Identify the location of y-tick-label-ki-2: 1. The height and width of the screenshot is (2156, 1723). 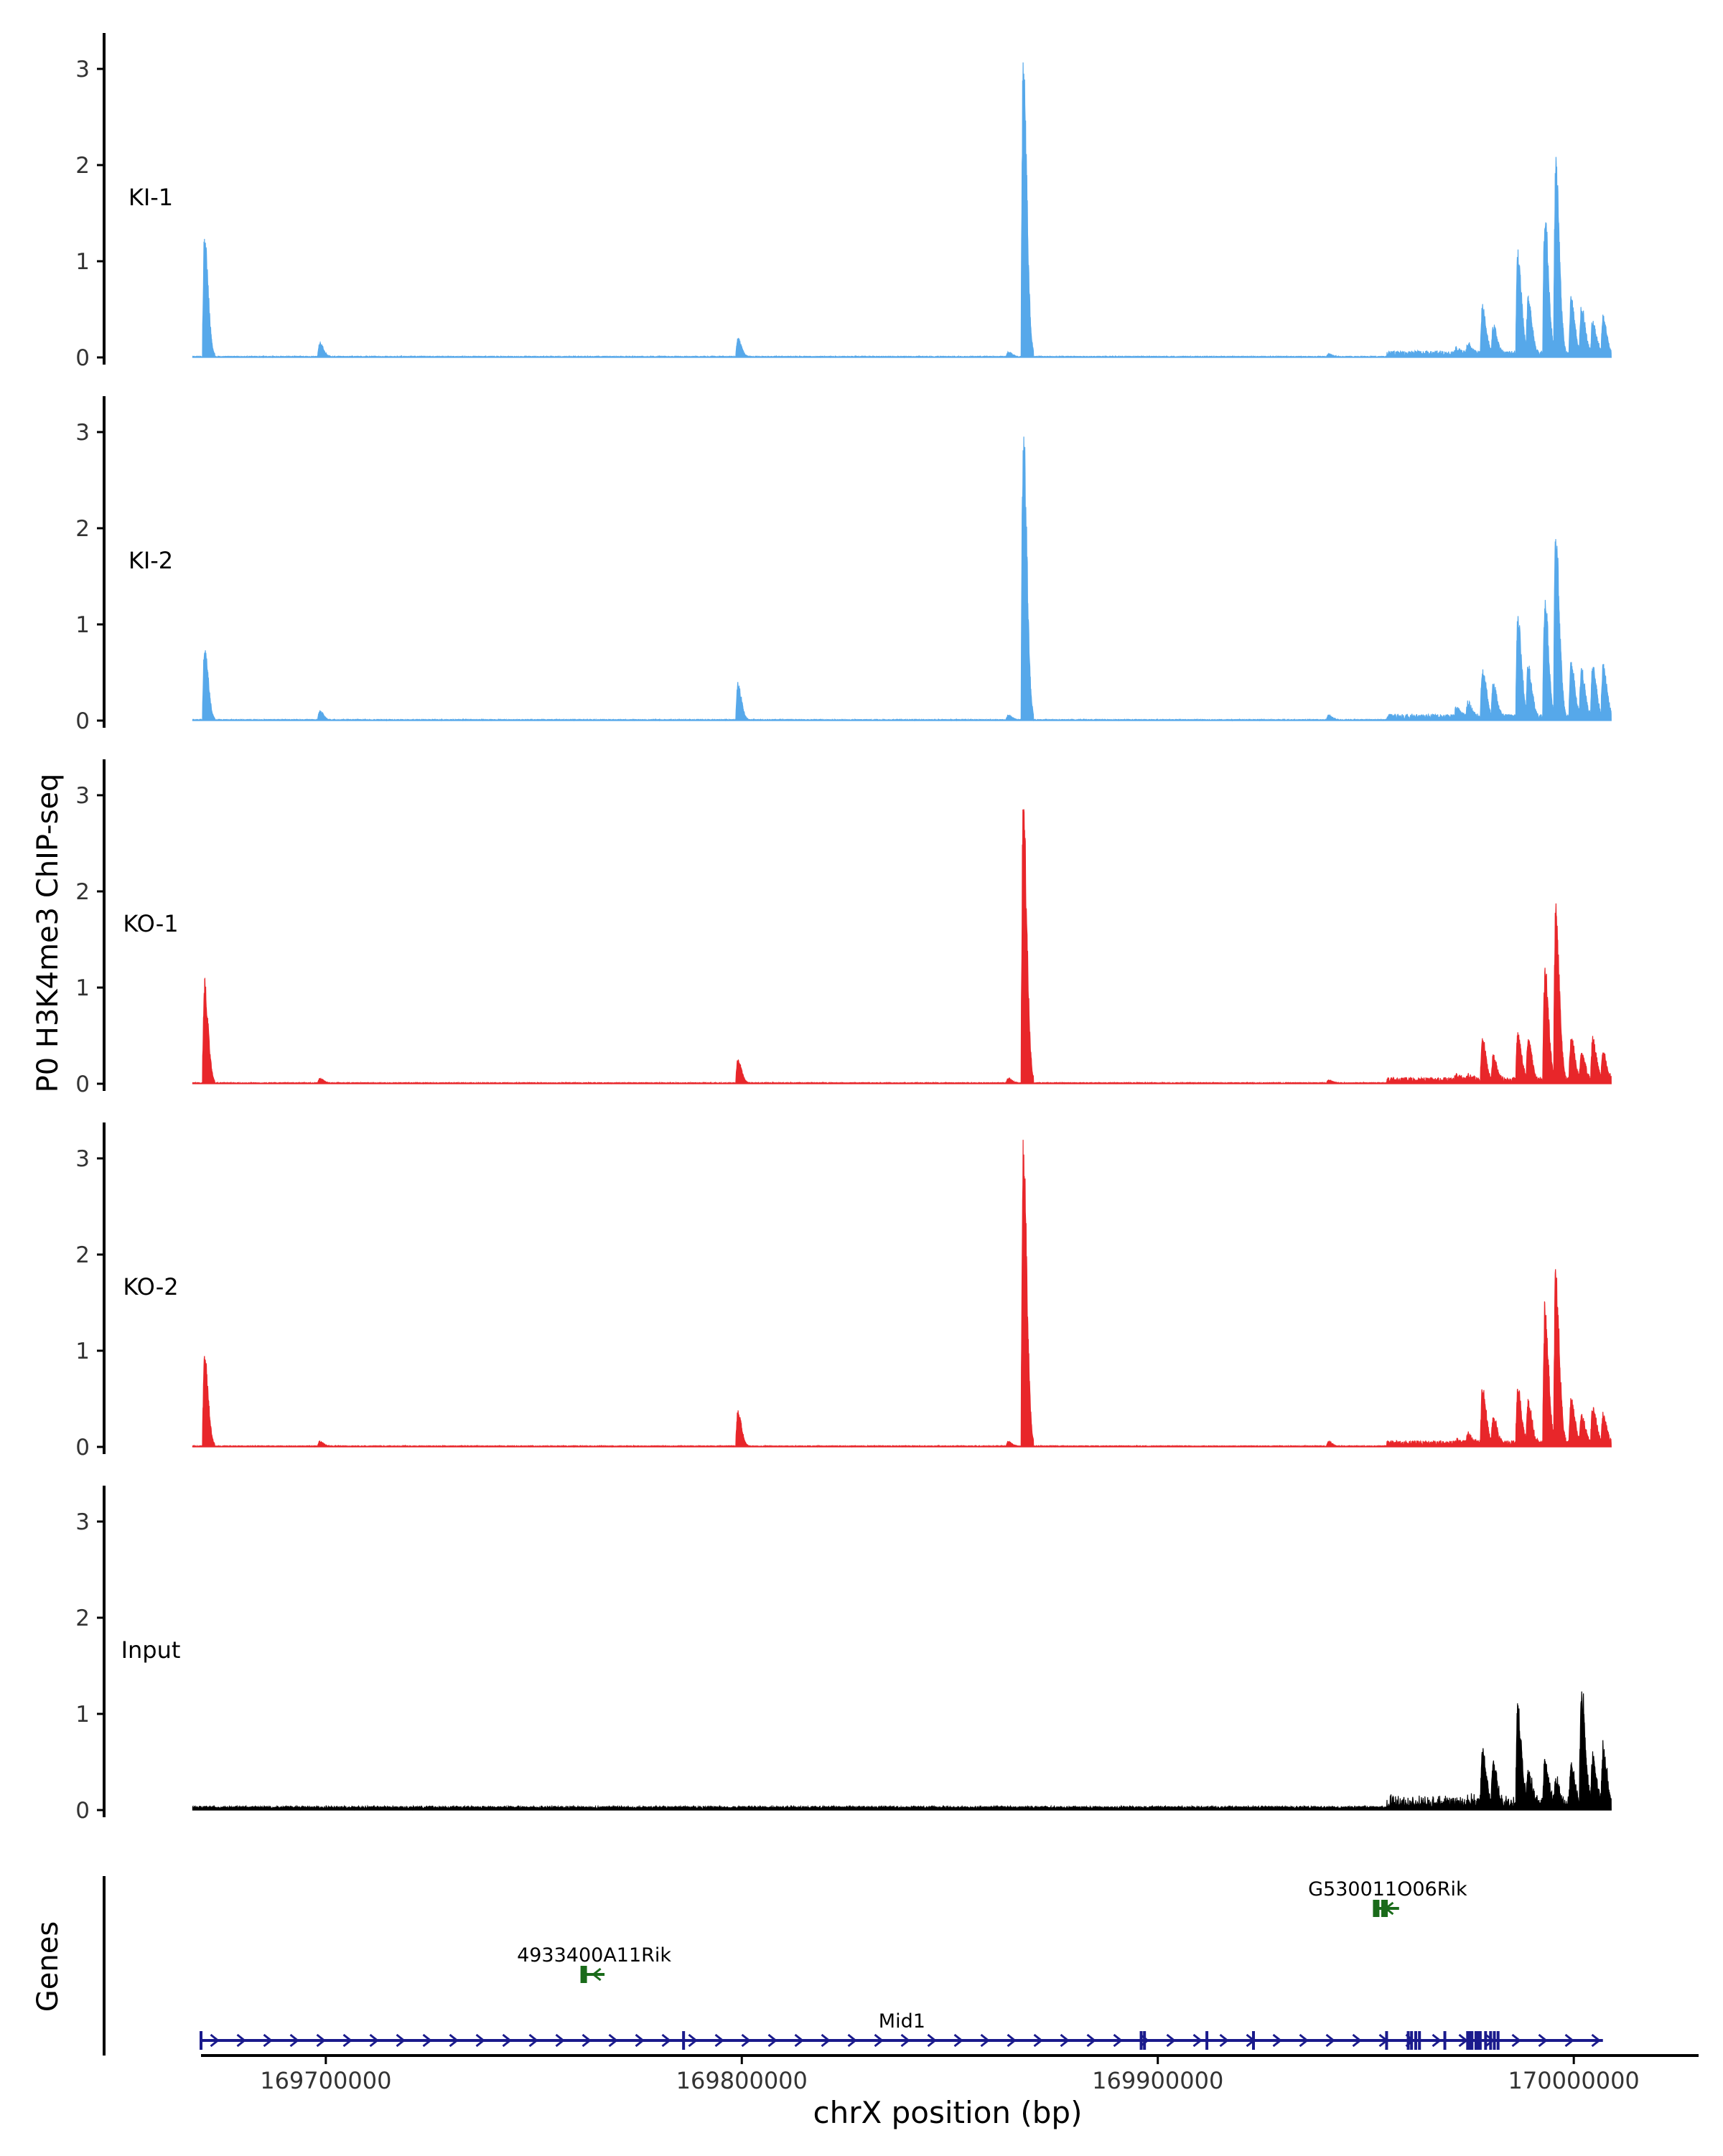
(82, 625).